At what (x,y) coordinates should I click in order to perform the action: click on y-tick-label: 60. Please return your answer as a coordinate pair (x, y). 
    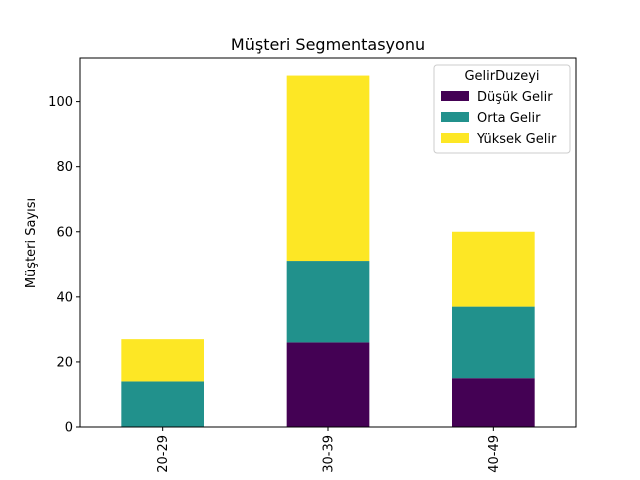
    Looking at the image, I should click on (64, 232).